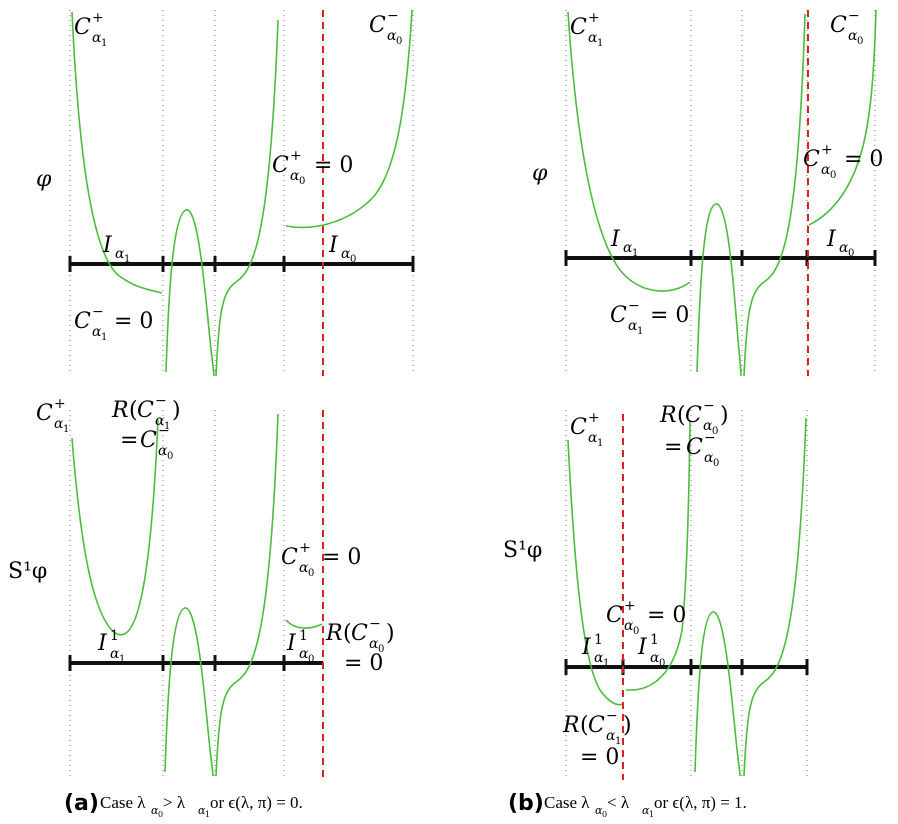 This screenshot has height=824, width=898. I want to click on svg-text: Case λ, so click(123, 802).